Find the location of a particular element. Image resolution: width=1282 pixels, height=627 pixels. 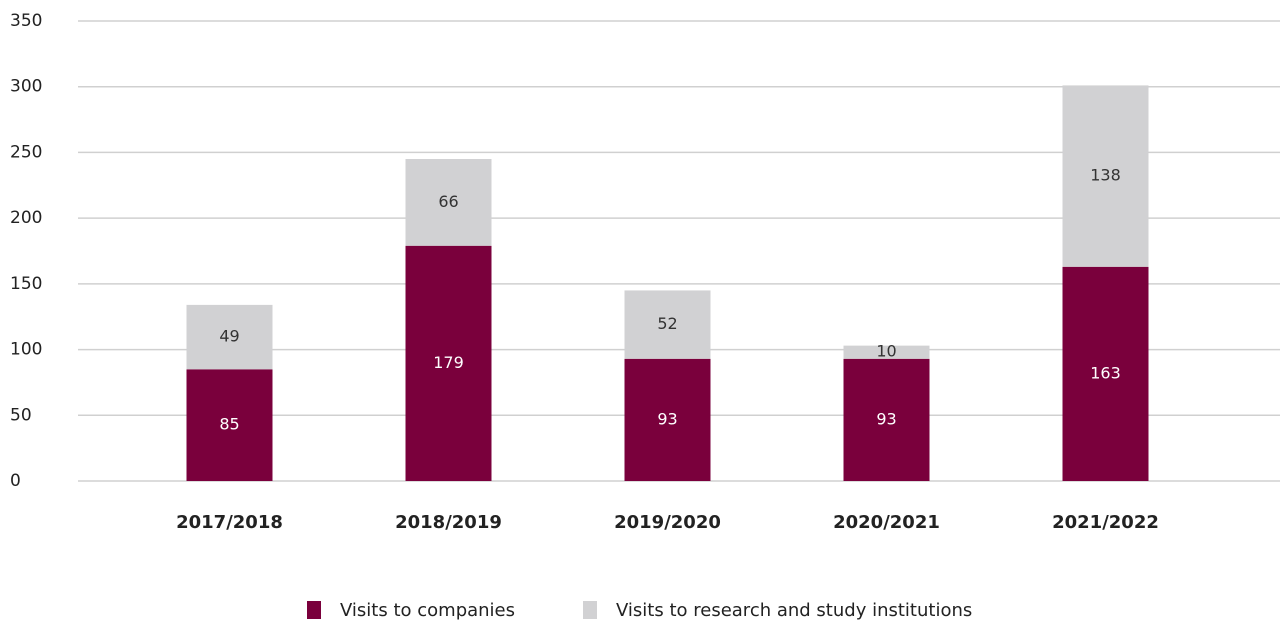

data-label: 49 is located at coordinates (229, 336).